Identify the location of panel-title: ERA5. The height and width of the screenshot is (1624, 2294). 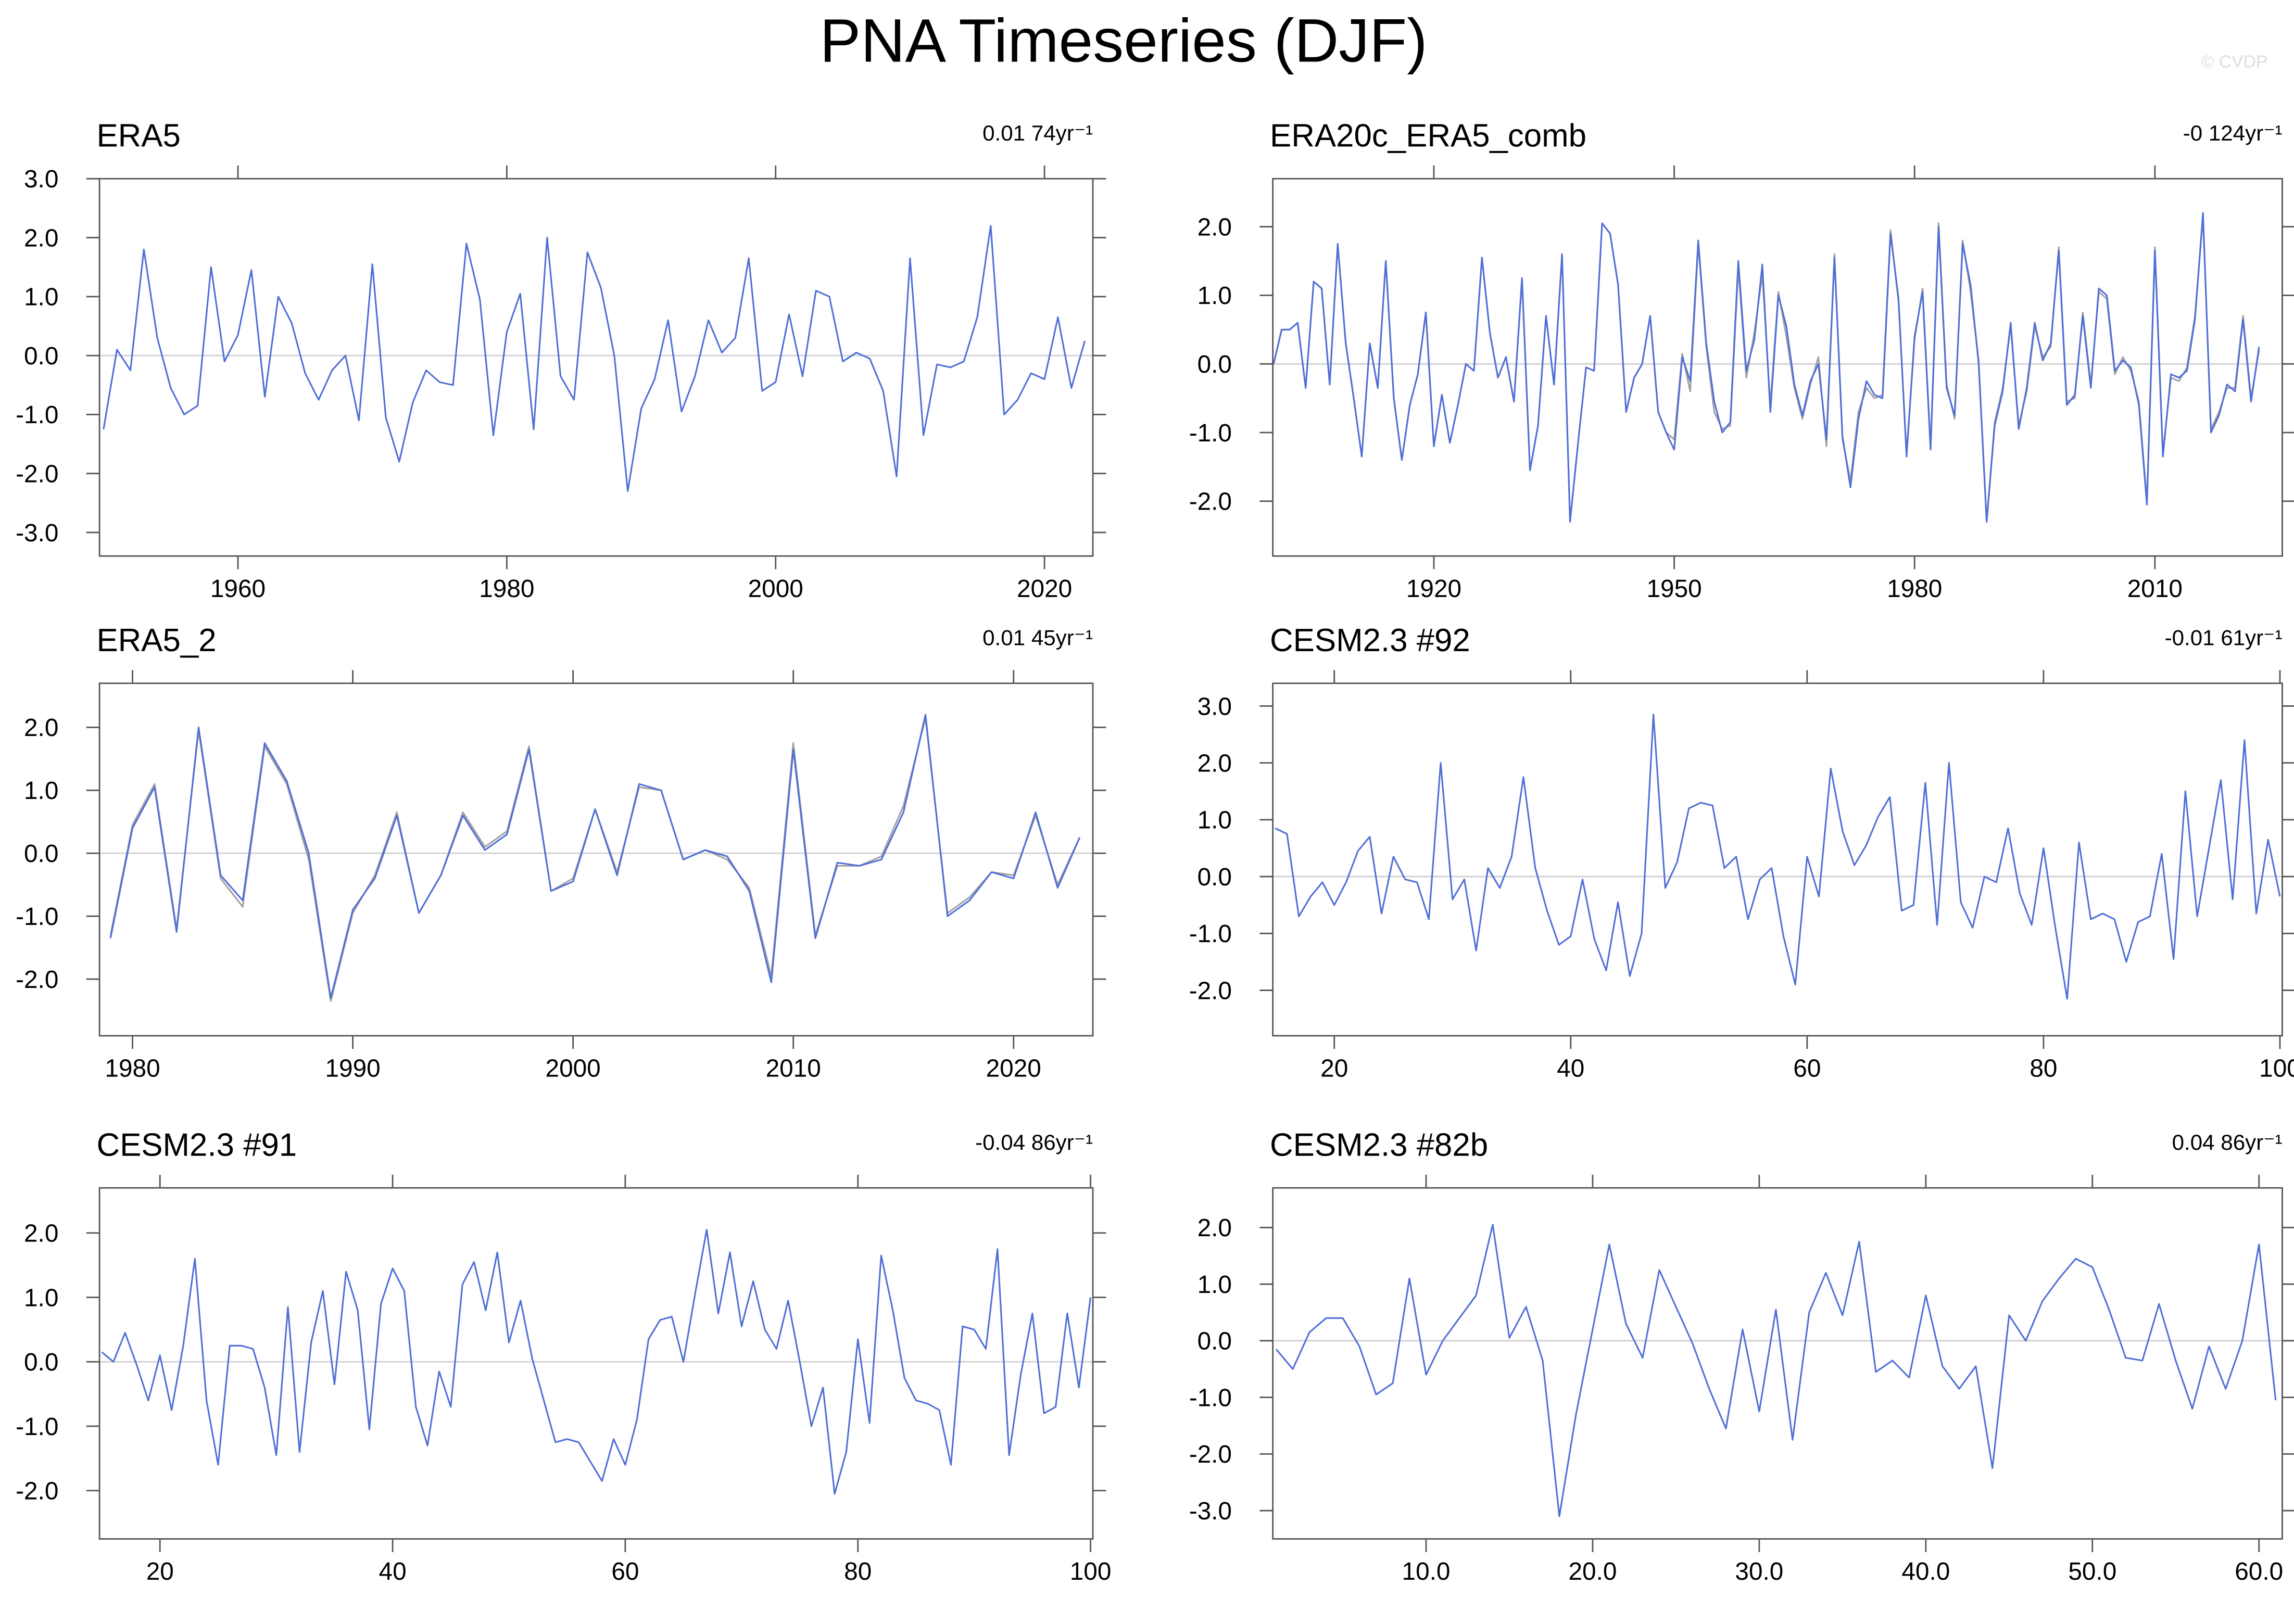
(138, 136).